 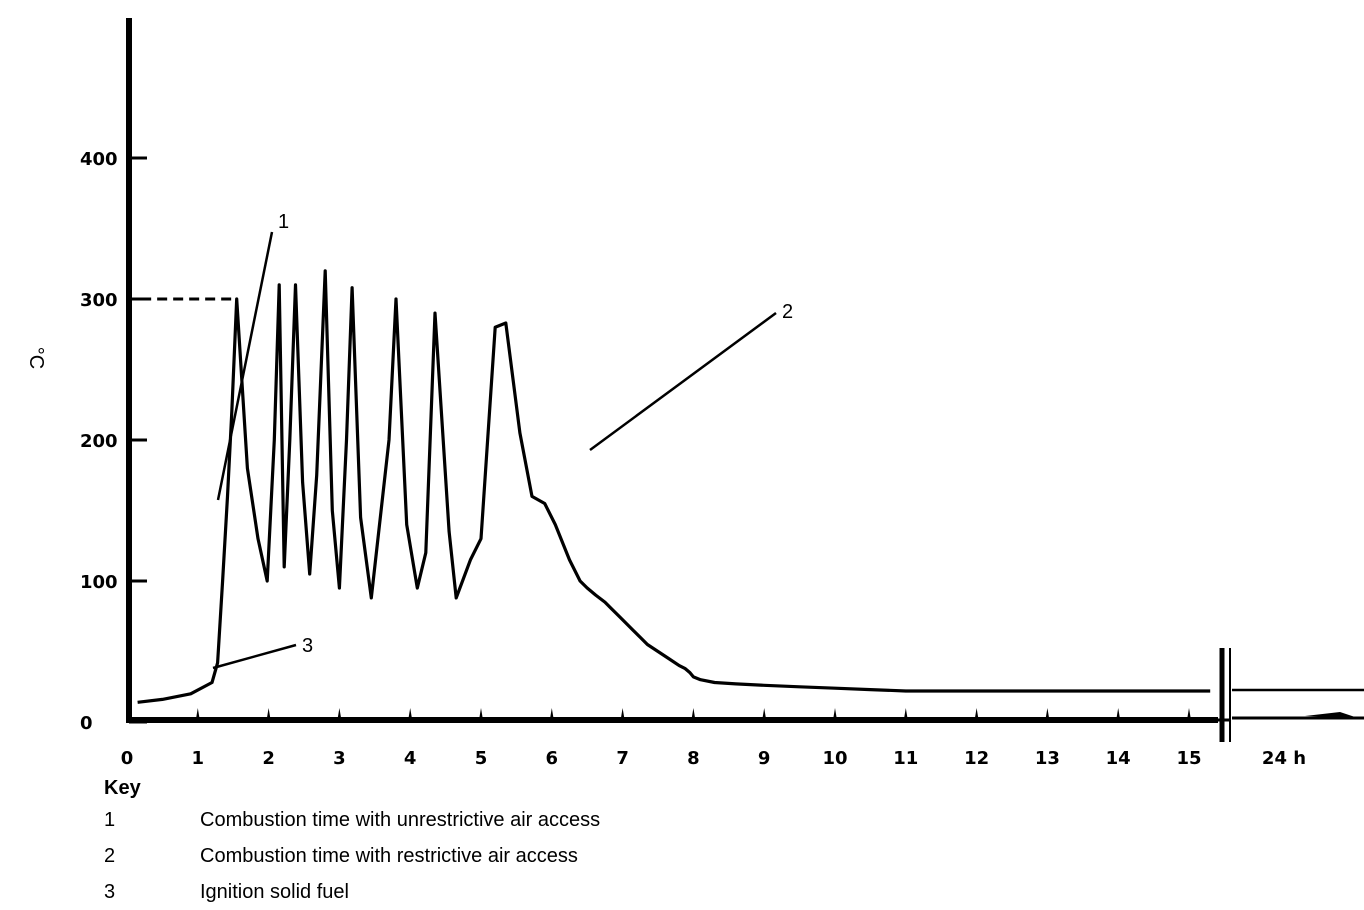 I want to click on y-ticks: 0 100 200 300 400, so click(x=113, y=441).